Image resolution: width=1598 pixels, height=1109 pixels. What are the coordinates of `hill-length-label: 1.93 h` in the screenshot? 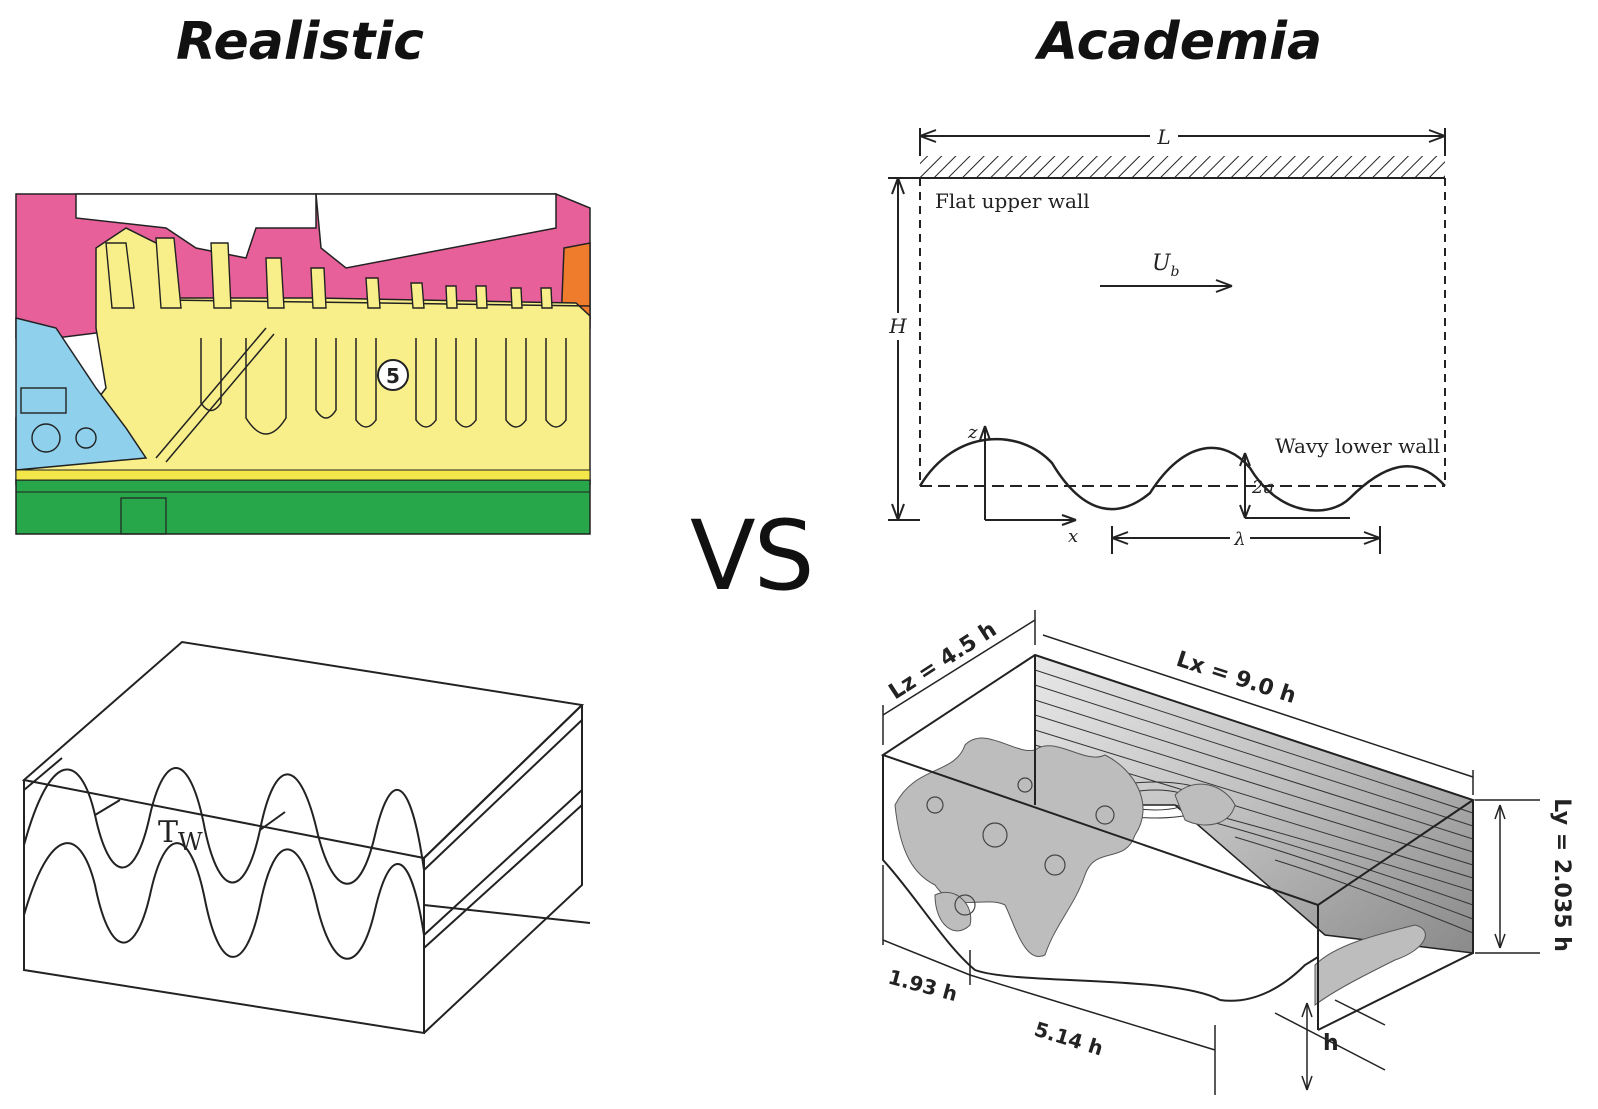 It's located at (923, 985).